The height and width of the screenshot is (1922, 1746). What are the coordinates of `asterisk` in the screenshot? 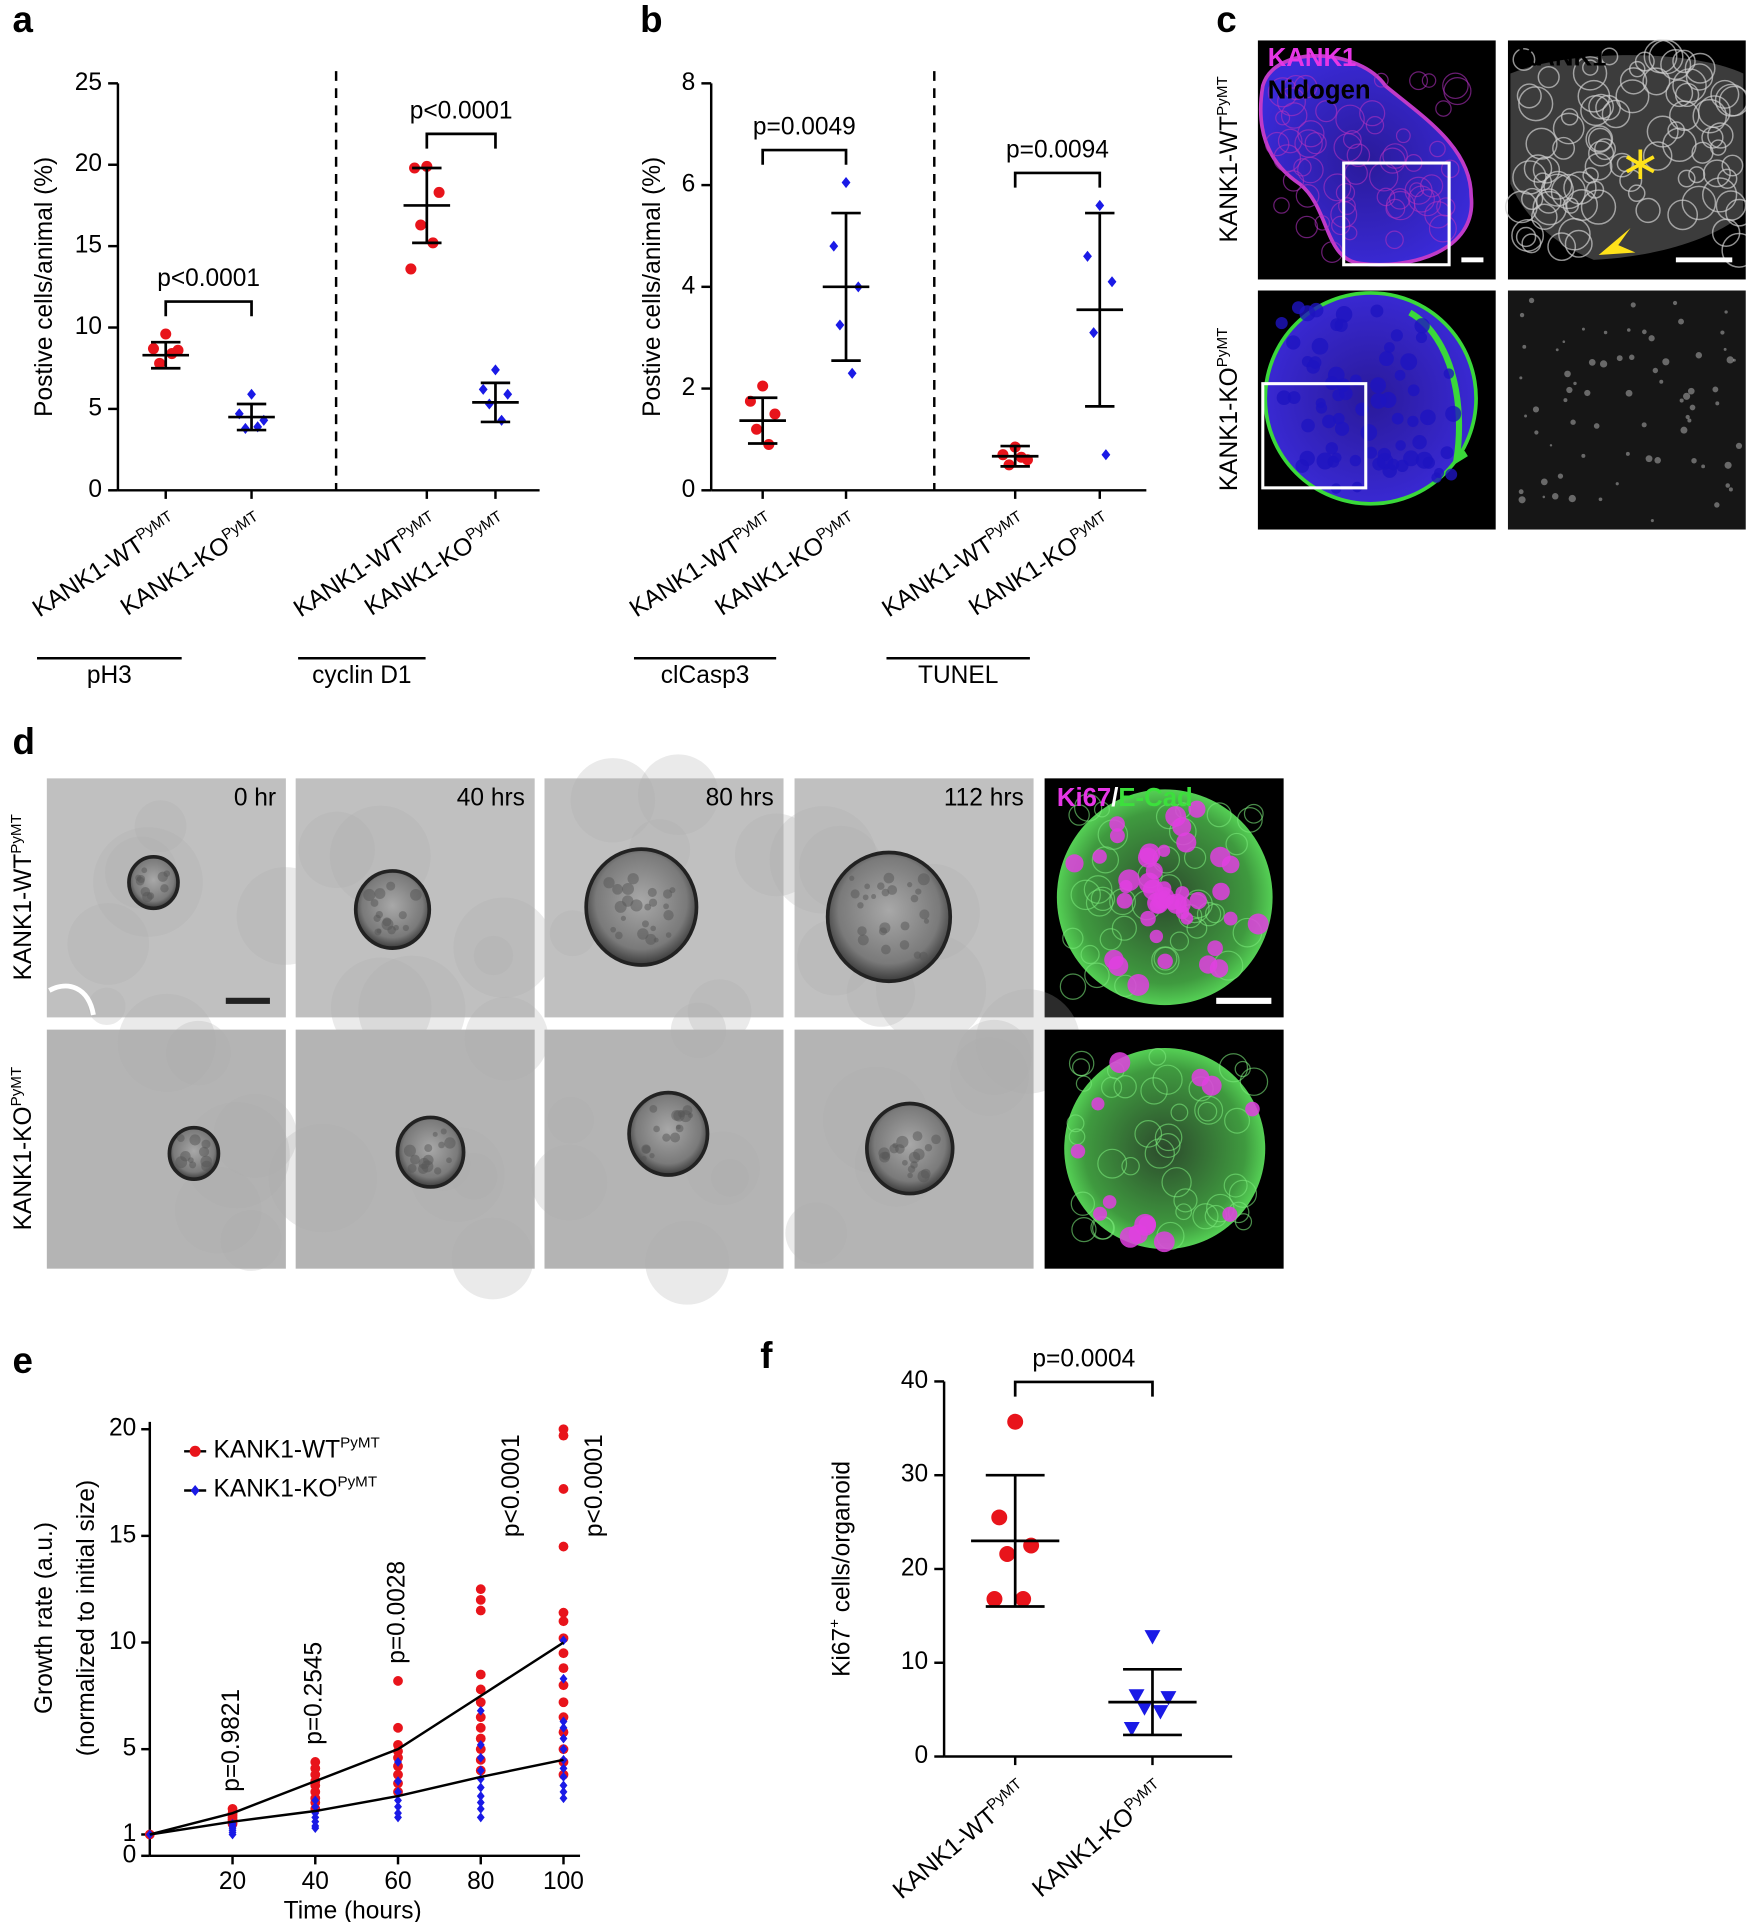 It's located at (1640, 164).